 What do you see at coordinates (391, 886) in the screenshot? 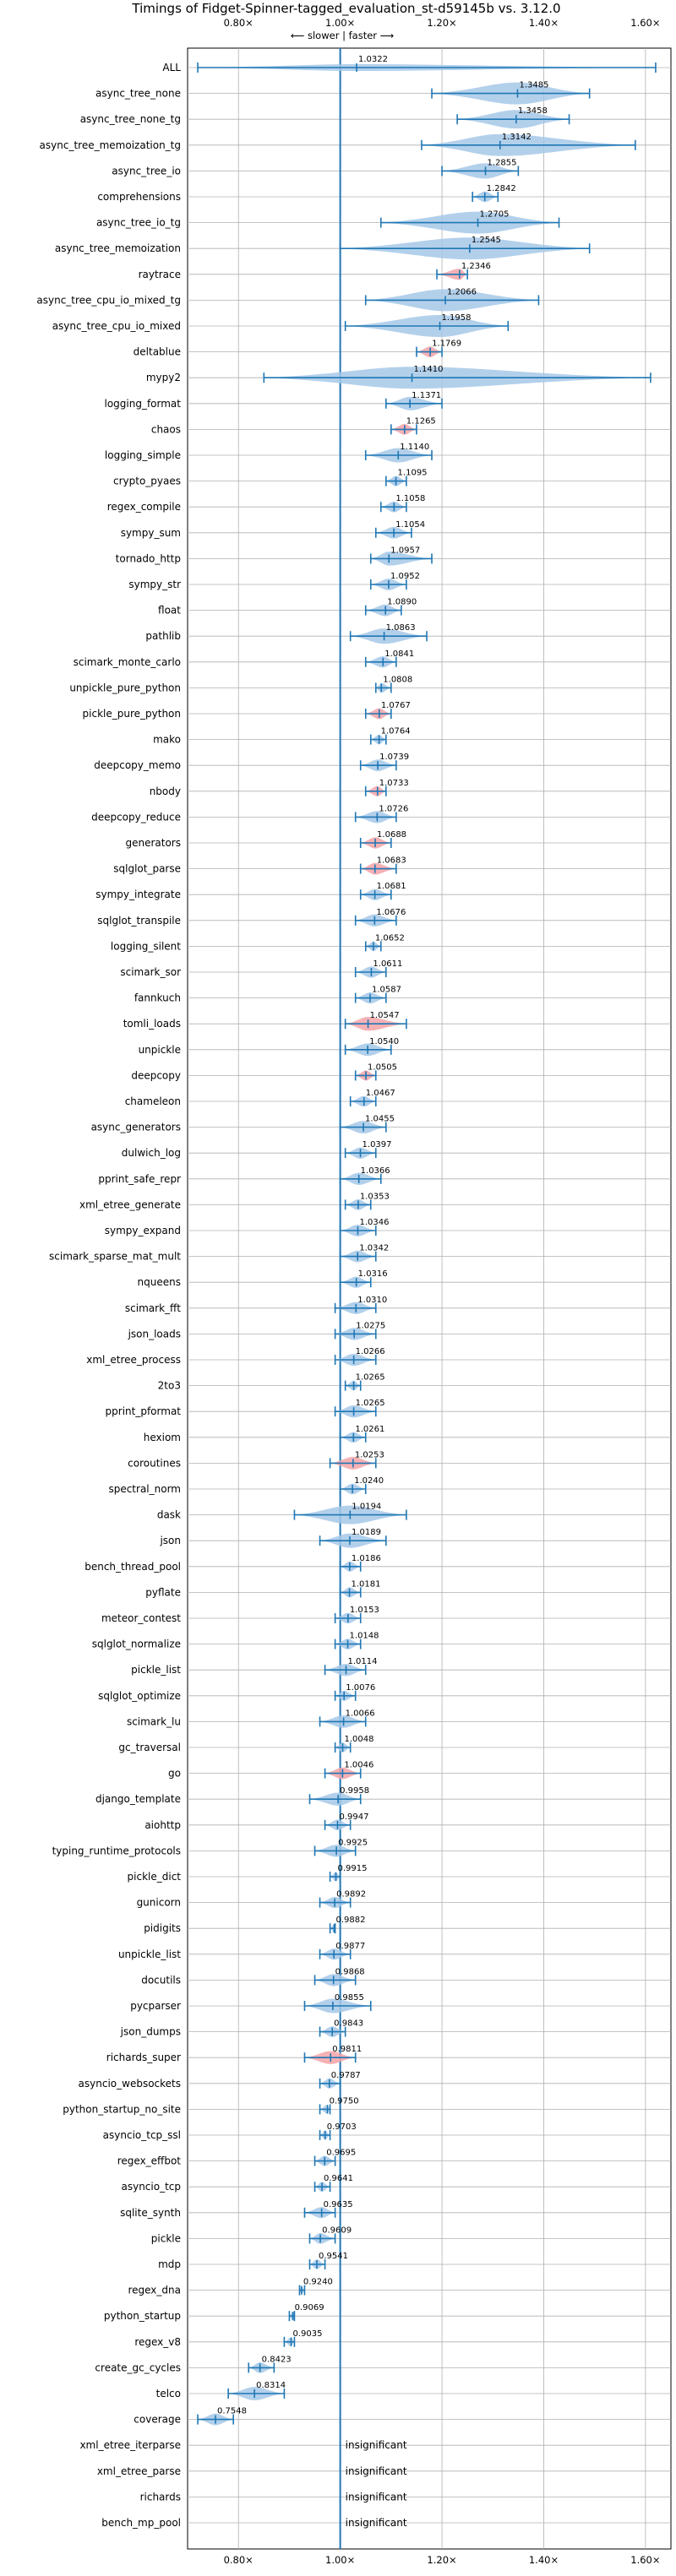
I see `value-label: 1.0681` at bounding box center [391, 886].